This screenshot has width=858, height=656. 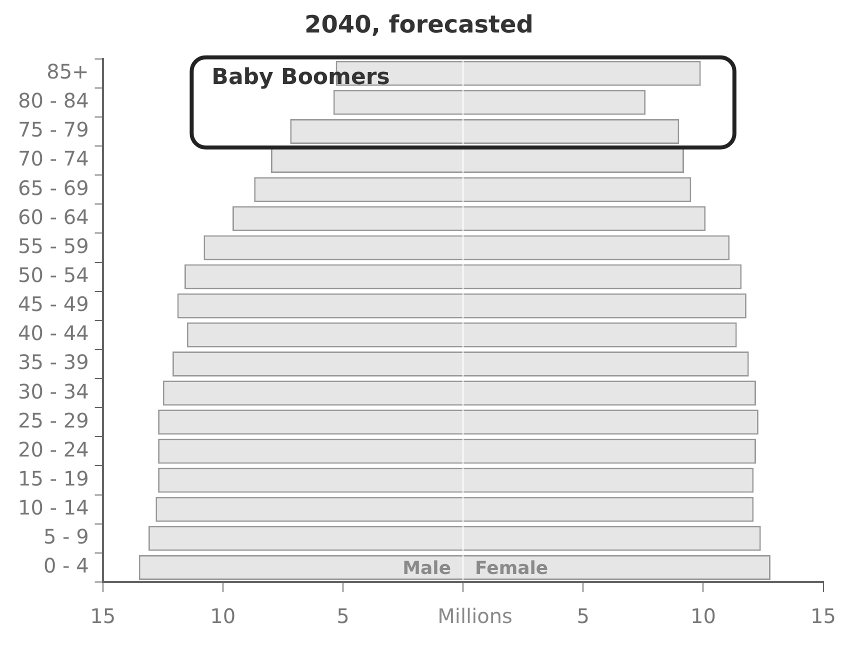 What do you see at coordinates (511, 569) in the screenshot?
I see `series-label: Female` at bounding box center [511, 569].